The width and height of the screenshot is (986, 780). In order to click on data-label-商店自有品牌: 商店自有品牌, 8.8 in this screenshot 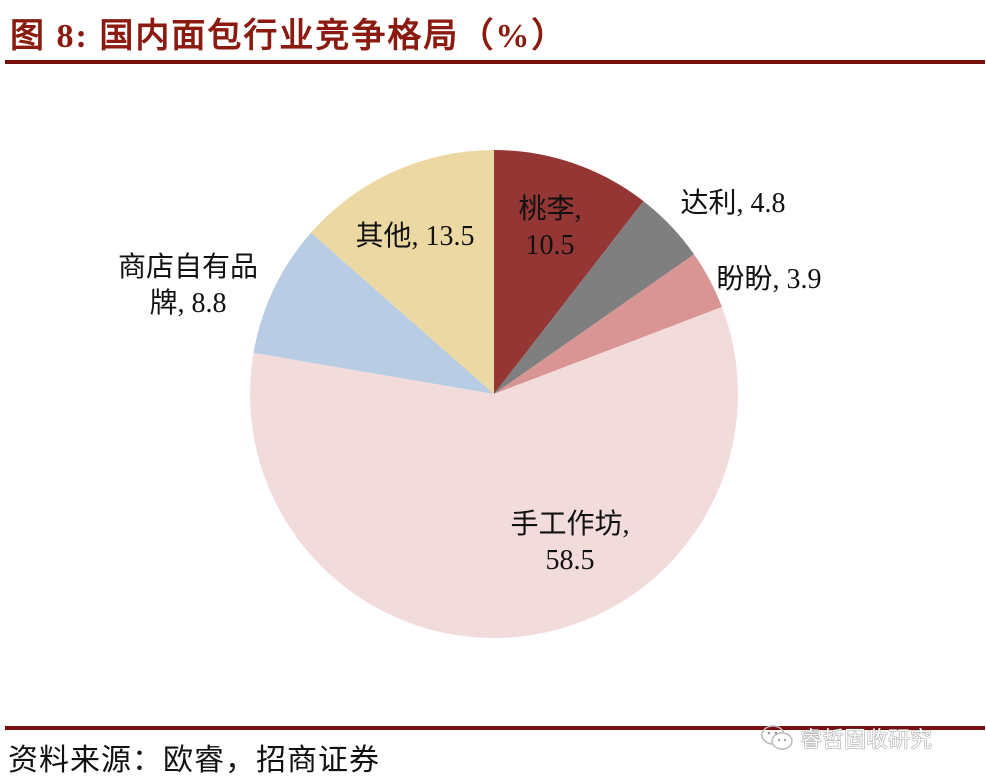, I will do `click(188, 285)`.